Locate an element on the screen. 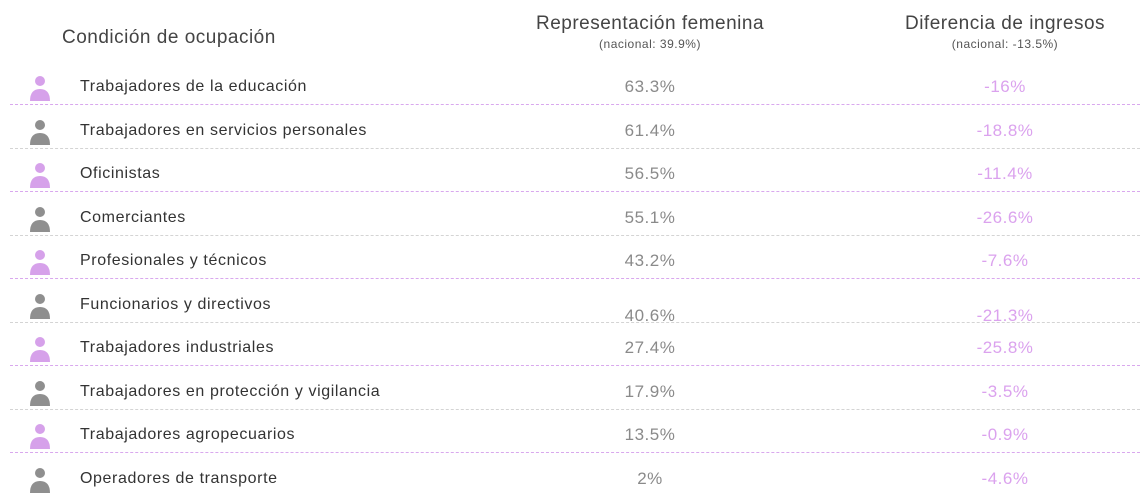  table-row: Trabajadores agropecuarios 13.5% -0.9% is located at coordinates (570, 435).